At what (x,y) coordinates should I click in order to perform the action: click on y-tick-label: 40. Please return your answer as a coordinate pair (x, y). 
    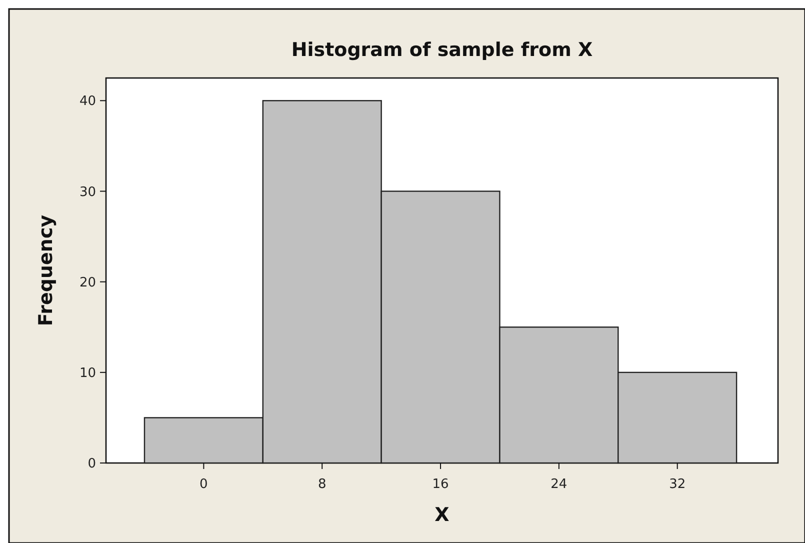
    Looking at the image, I should click on (87, 102).